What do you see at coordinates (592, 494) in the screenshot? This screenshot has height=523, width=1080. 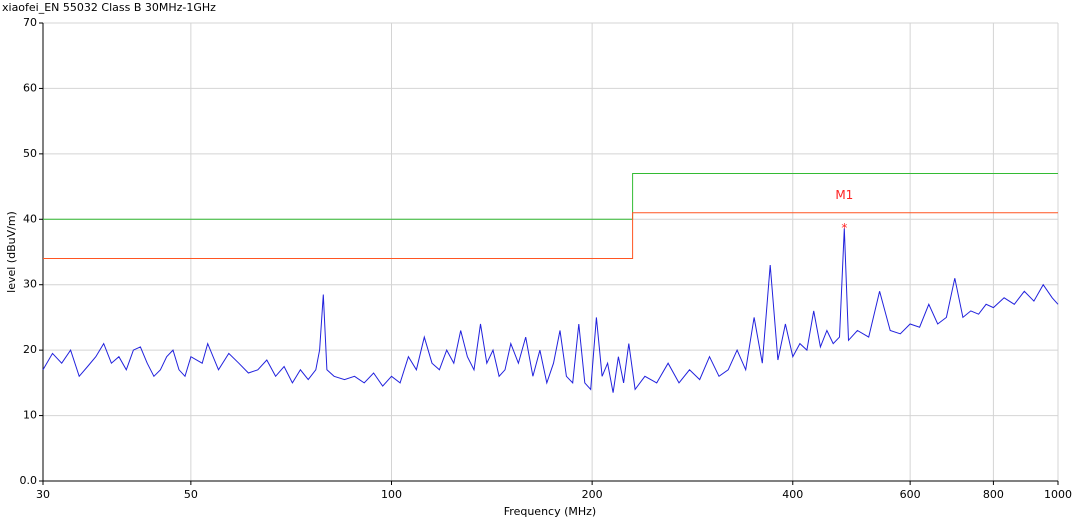 I see `x-tick-label: 200` at bounding box center [592, 494].